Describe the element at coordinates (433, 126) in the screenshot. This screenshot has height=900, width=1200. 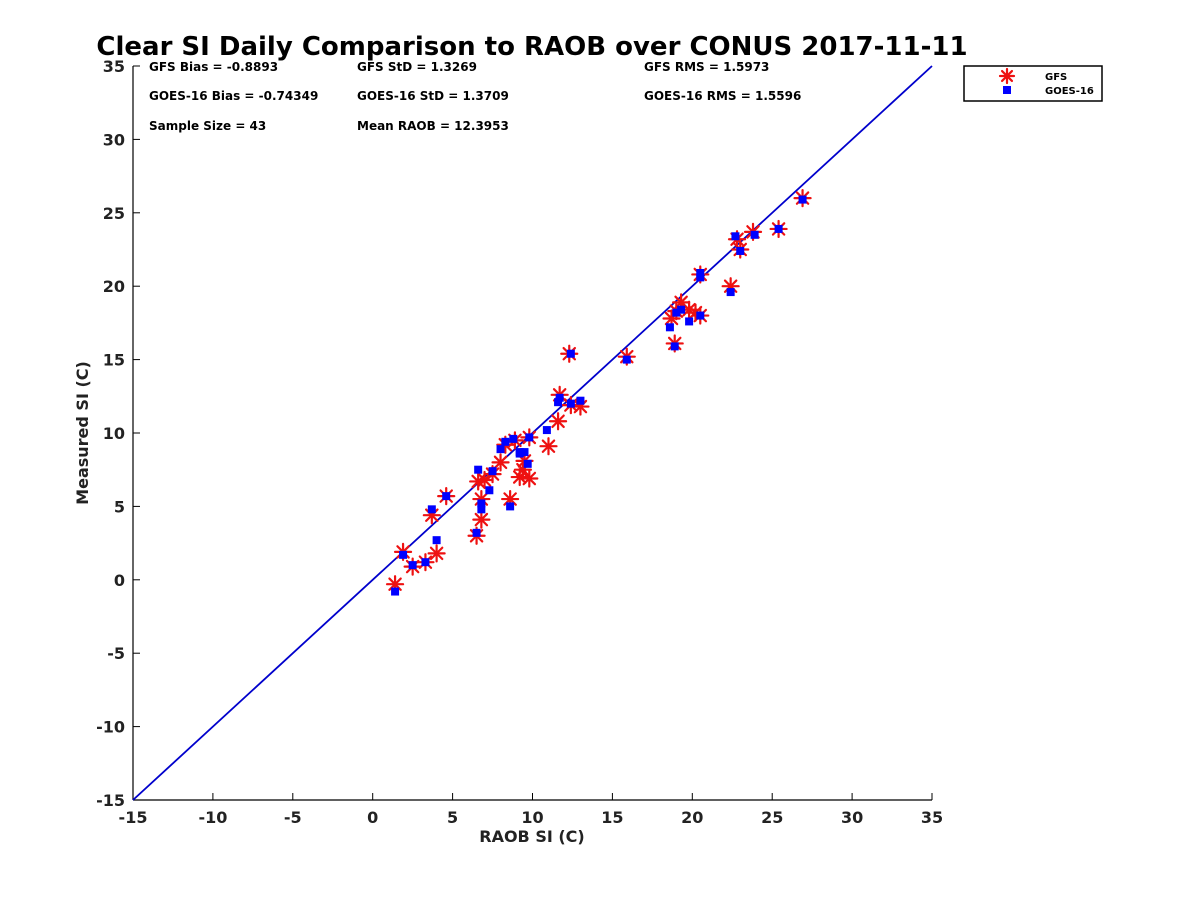
I see `stat-mean-raob: Mean RAOB = 12.3953` at that location.